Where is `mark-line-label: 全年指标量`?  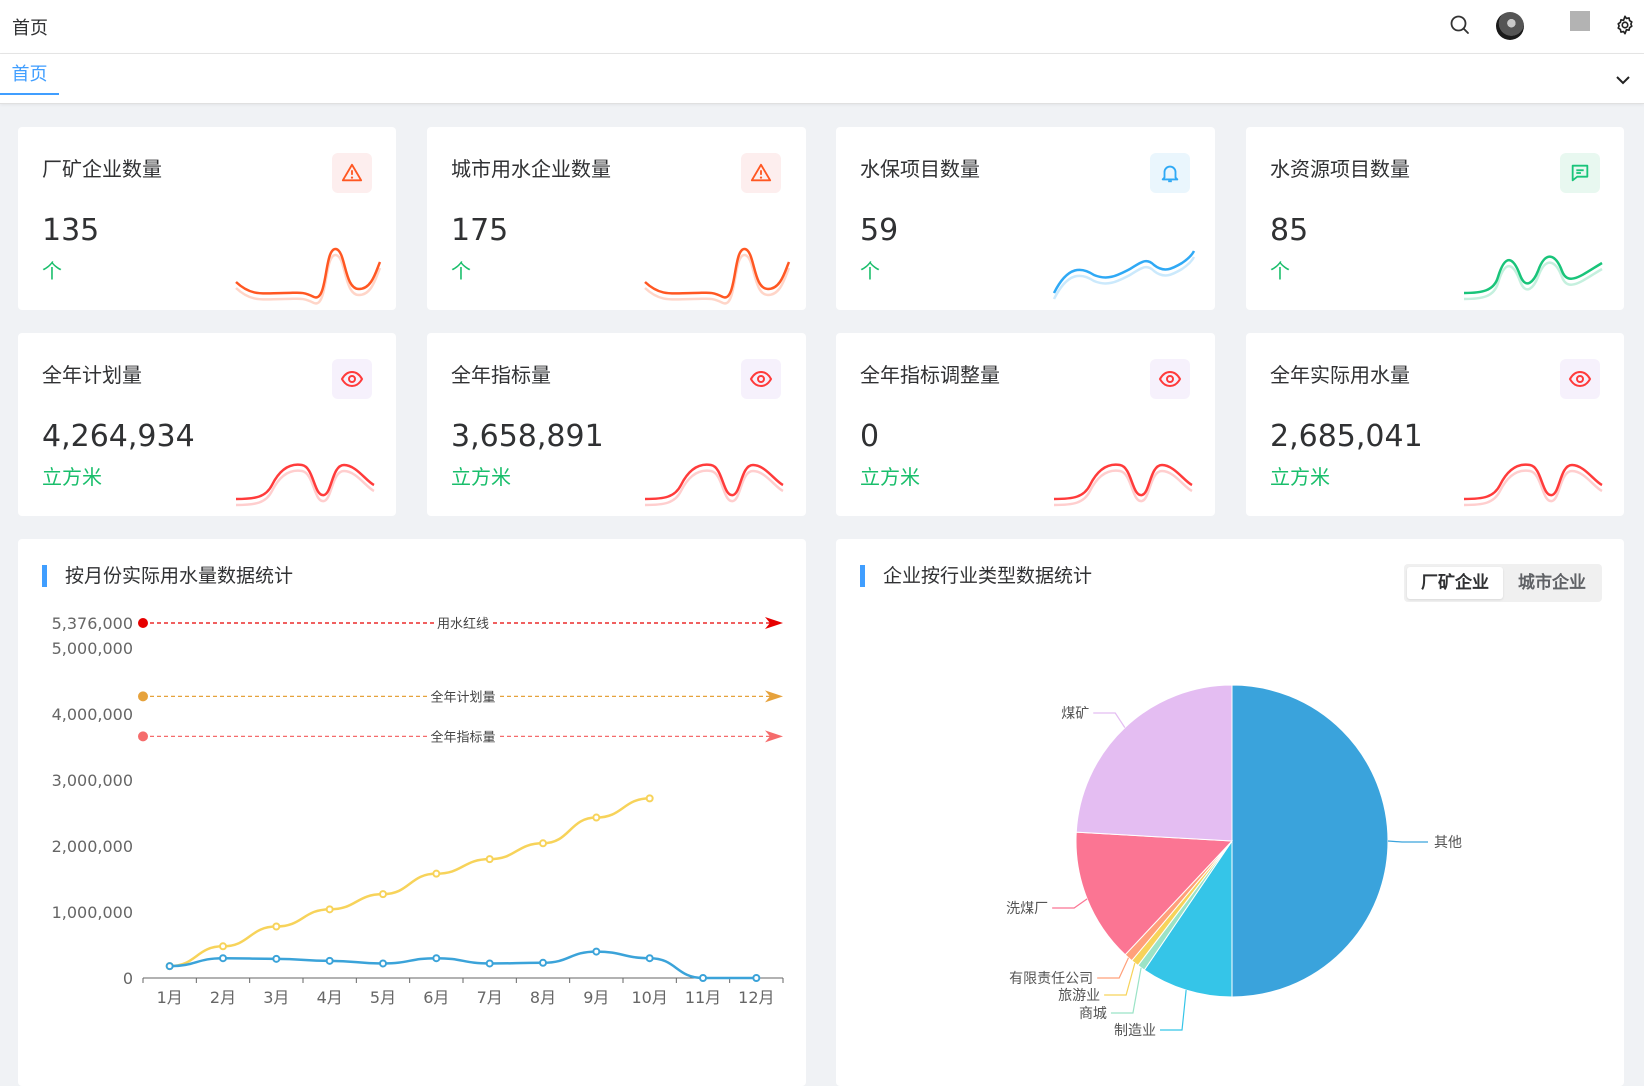 mark-line-label: 全年指标量 is located at coordinates (462, 737).